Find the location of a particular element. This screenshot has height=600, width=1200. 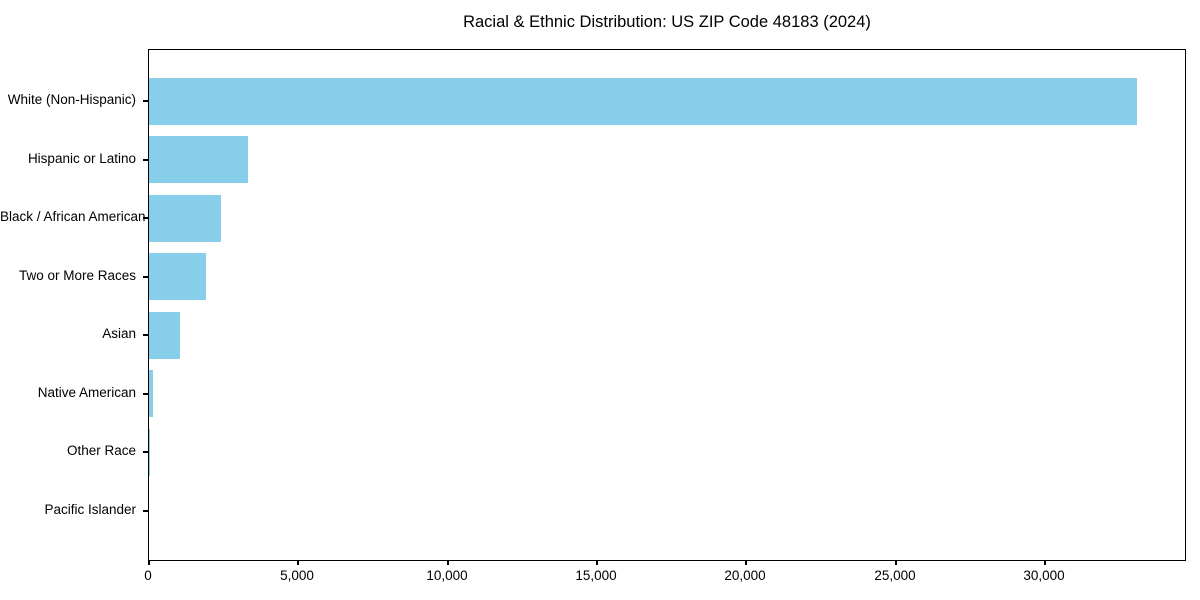

y-tick-label: Asian is located at coordinates (119, 333).